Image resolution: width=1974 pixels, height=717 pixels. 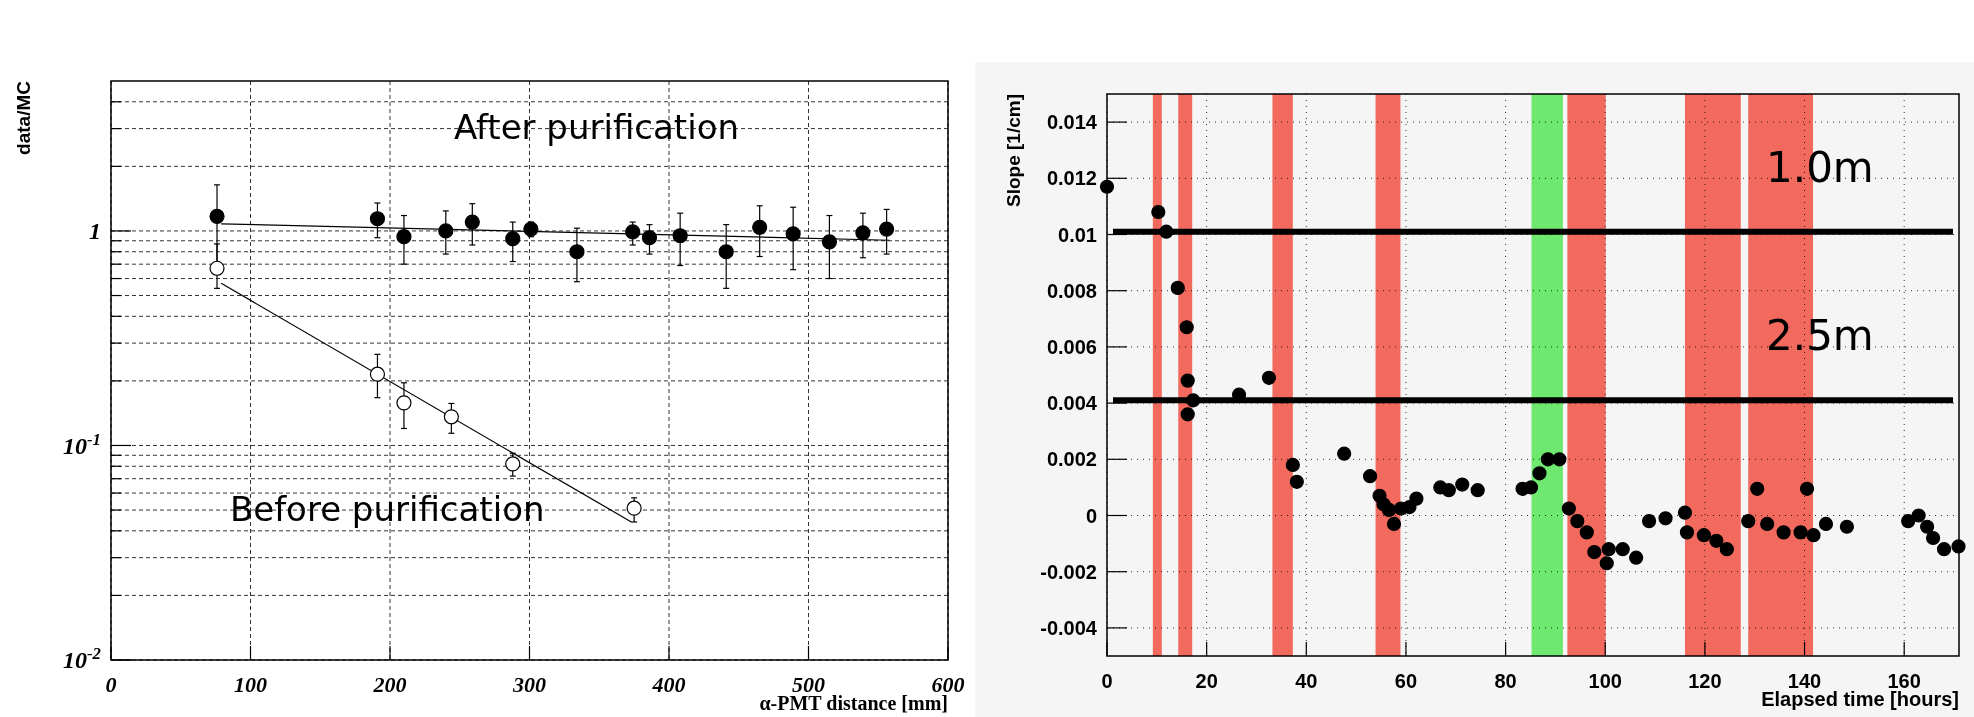 What do you see at coordinates (82, 444) in the screenshot?
I see `y-tick-label: 10$^{-1}$` at bounding box center [82, 444].